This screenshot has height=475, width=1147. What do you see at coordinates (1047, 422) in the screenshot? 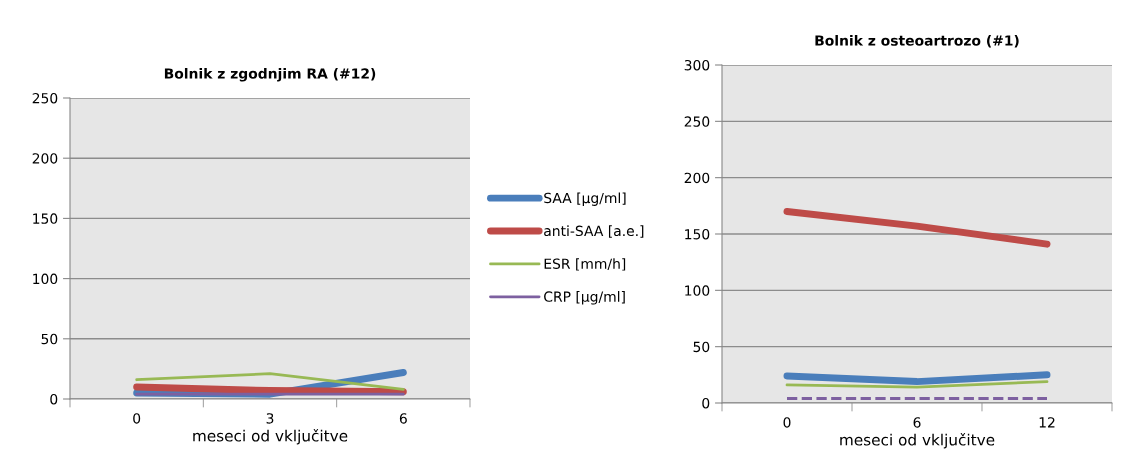
I see `x-tick-label: 12` at bounding box center [1047, 422].